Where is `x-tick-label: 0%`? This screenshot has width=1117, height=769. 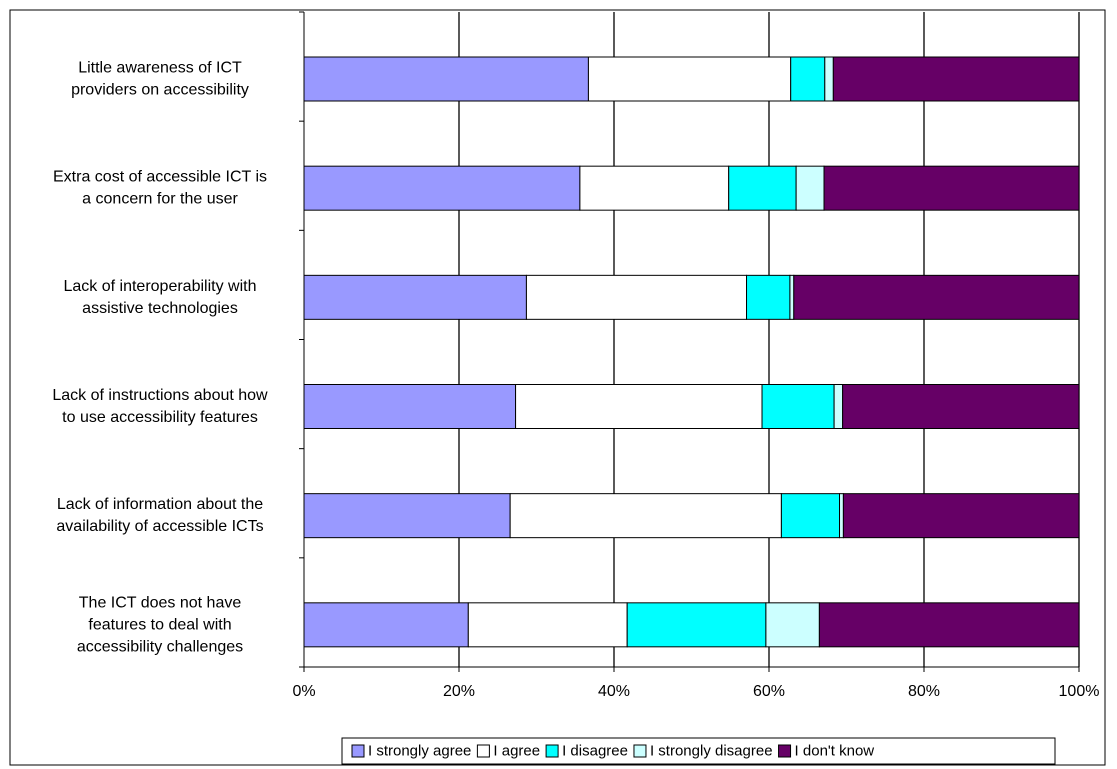 x-tick-label: 0% is located at coordinates (303, 691).